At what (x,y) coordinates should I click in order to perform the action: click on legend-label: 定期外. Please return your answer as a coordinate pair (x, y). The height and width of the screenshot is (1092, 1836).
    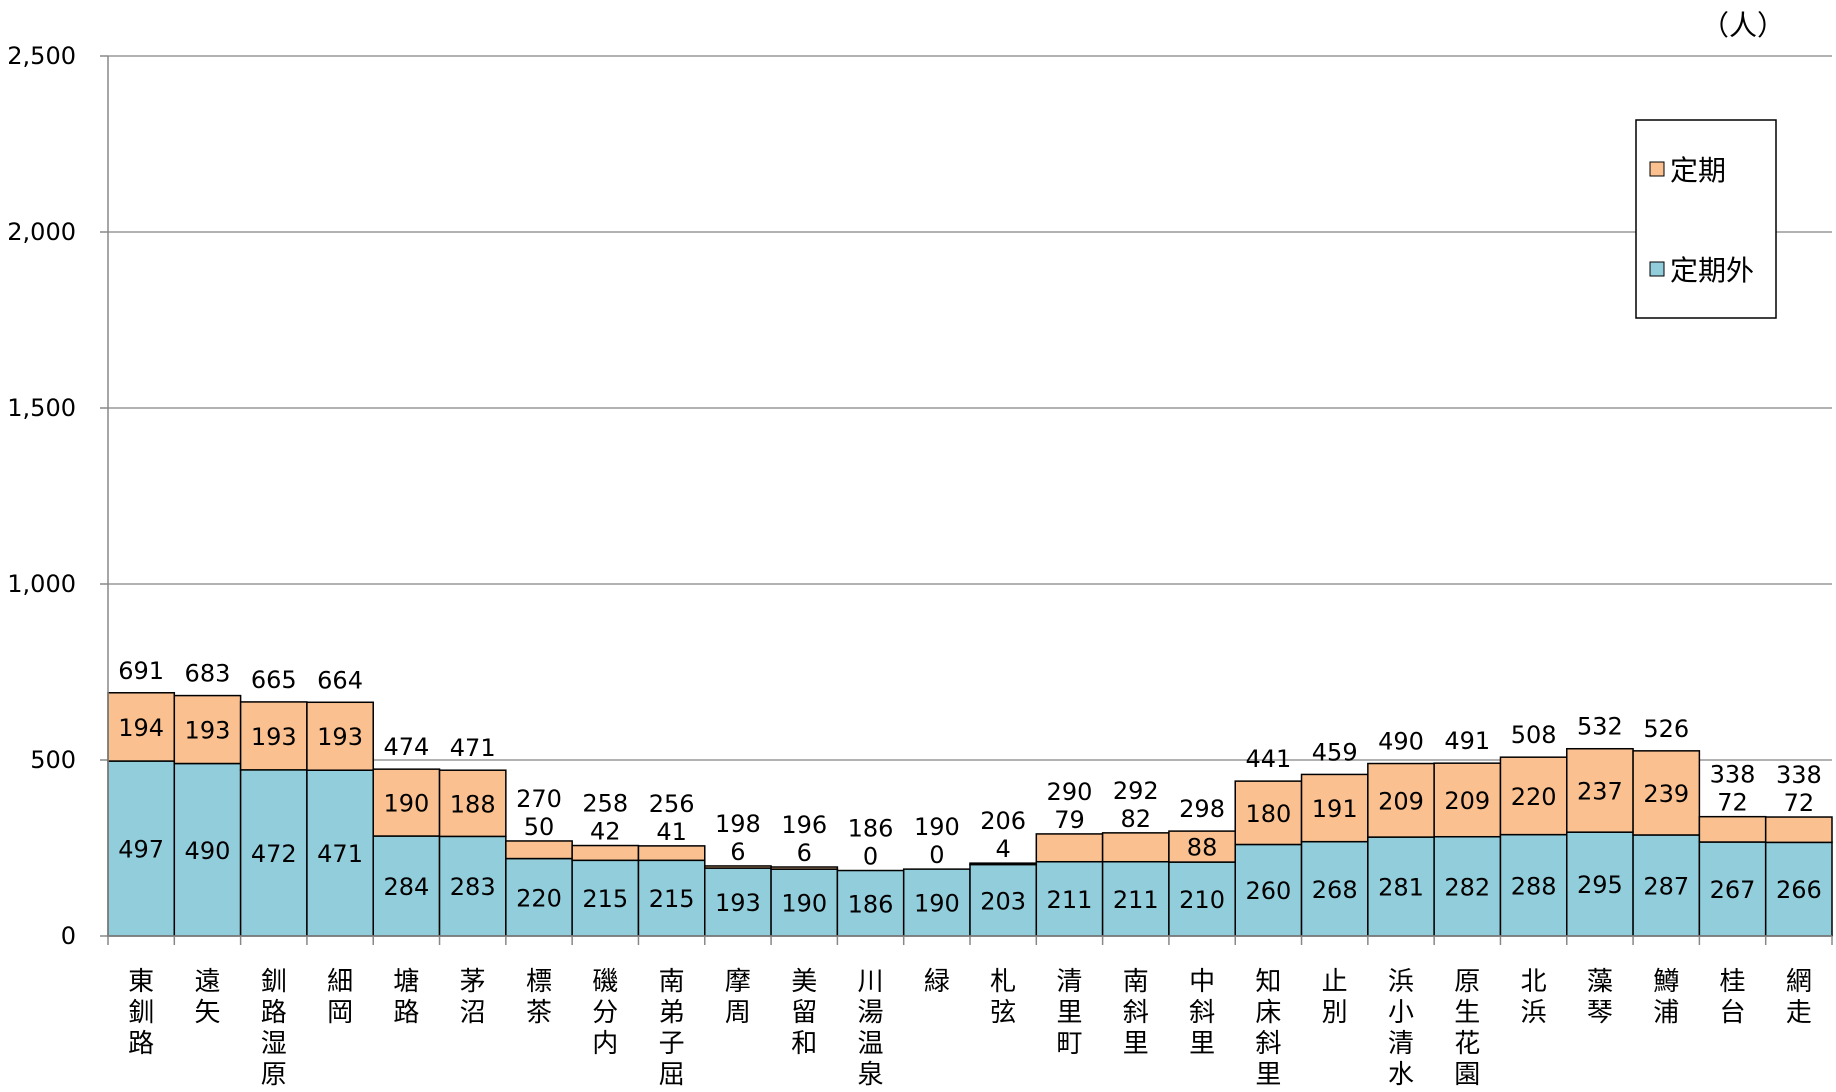
    Looking at the image, I should click on (1712, 270).